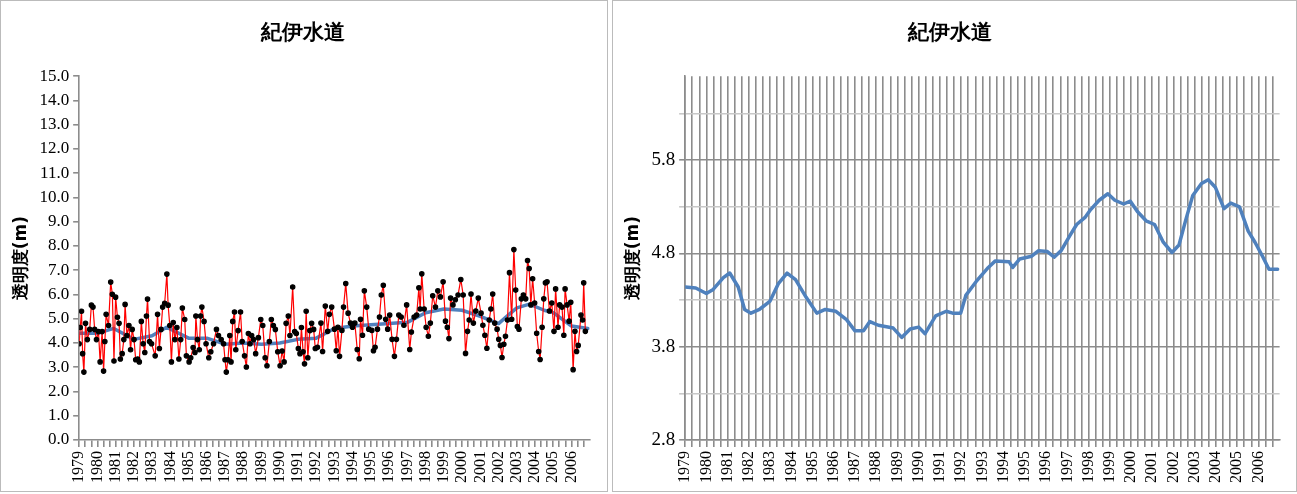 The height and width of the screenshot is (494, 1297). Describe the element at coordinates (58, 293) in the screenshot. I see `y-tick-label: 6.0` at that location.